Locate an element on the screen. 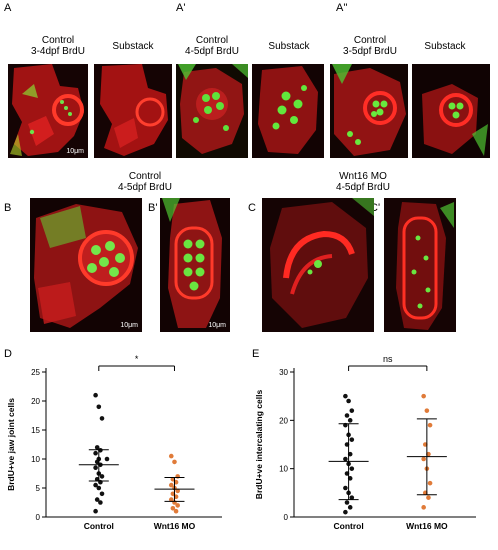  panel-label-a2: A'' is located at coordinates (342, 8).